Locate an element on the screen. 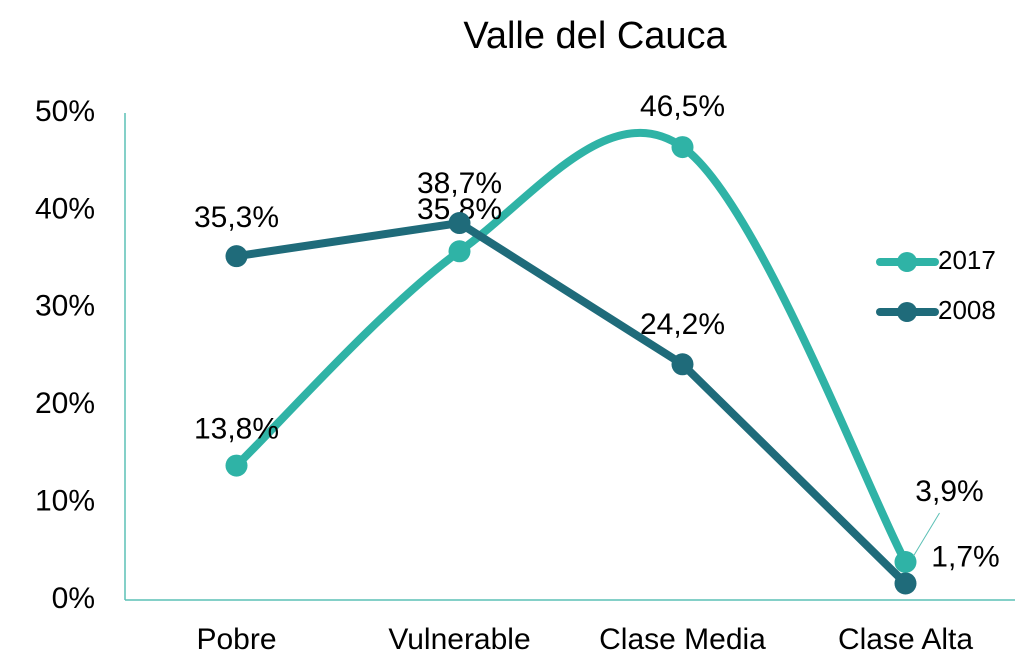 This screenshot has height=661, width=1015. y-tick-label: 40% is located at coordinates (65, 208).